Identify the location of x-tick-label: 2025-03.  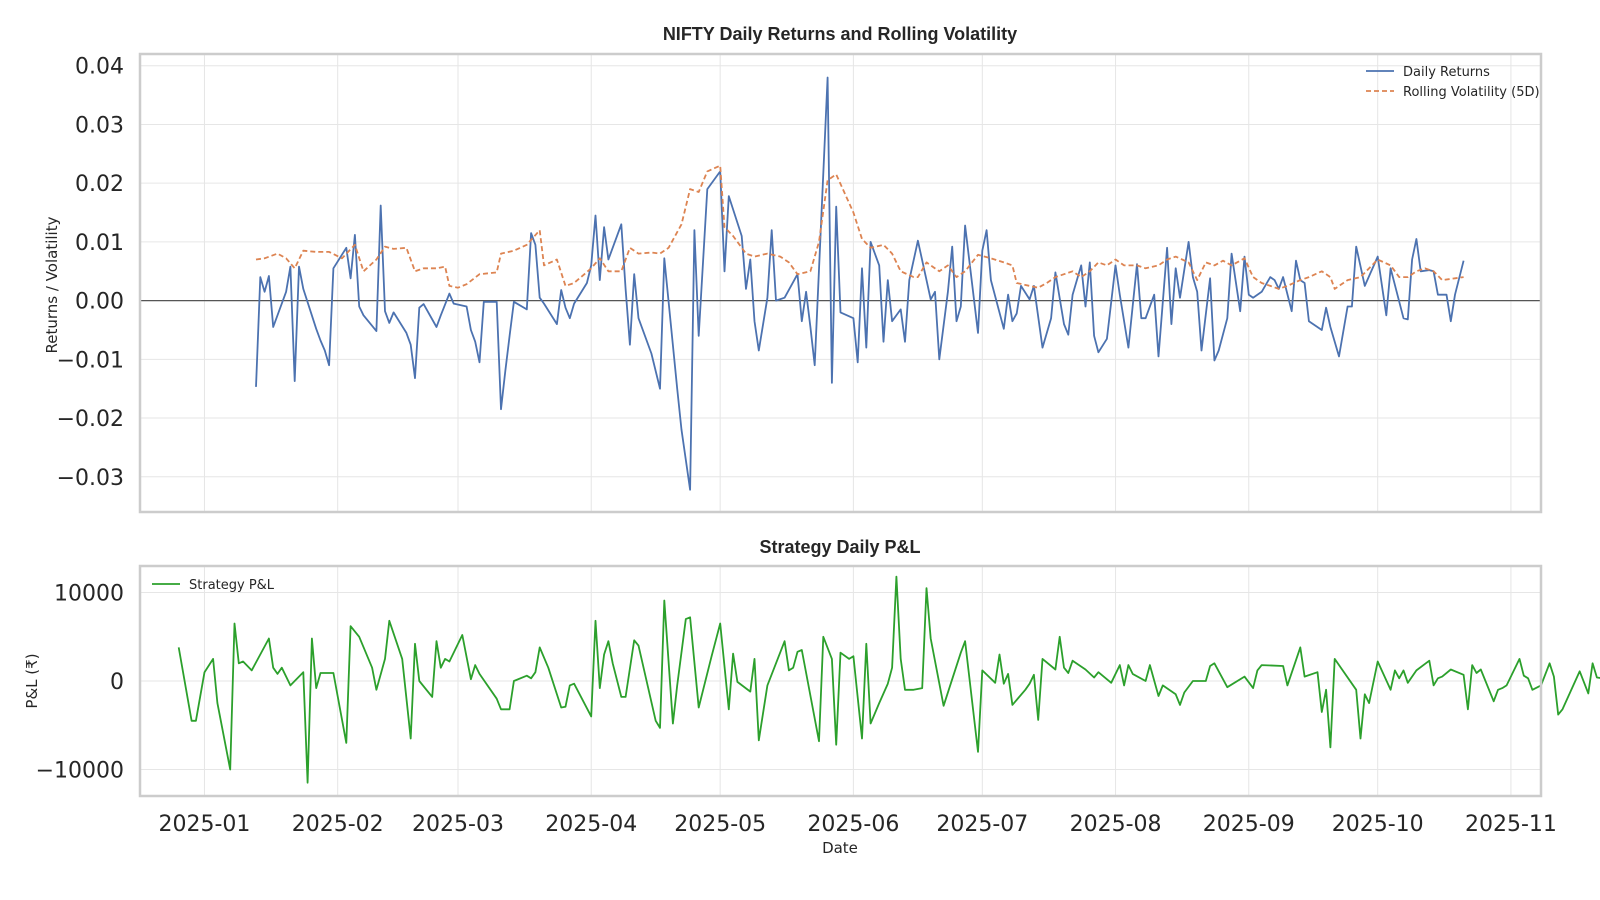
(458, 824).